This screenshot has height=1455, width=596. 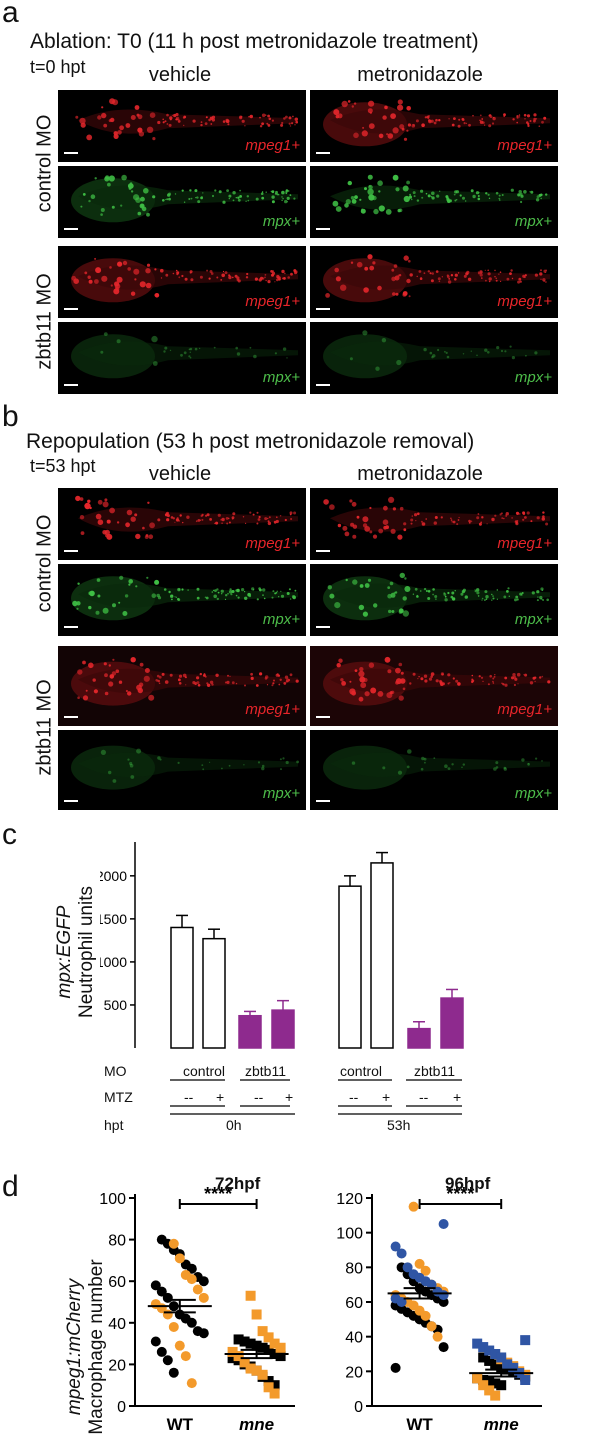 I want to click on y-tick-label: 40, so click(x=354, y=1338).